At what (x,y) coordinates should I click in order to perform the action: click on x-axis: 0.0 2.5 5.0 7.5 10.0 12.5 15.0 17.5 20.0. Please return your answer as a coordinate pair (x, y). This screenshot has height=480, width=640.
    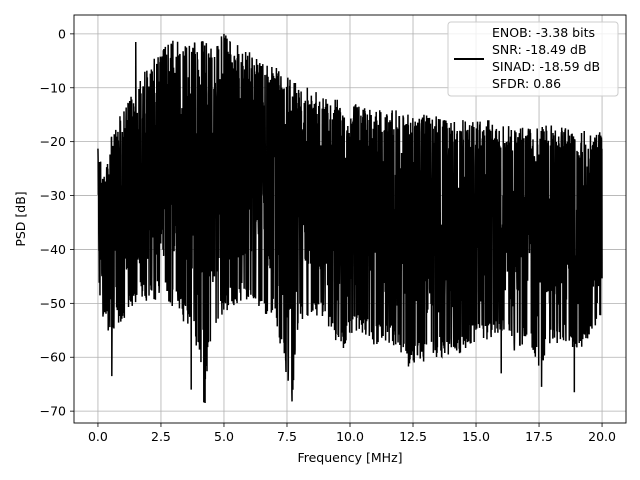
    Looking at the image, I should click on (352, 433).